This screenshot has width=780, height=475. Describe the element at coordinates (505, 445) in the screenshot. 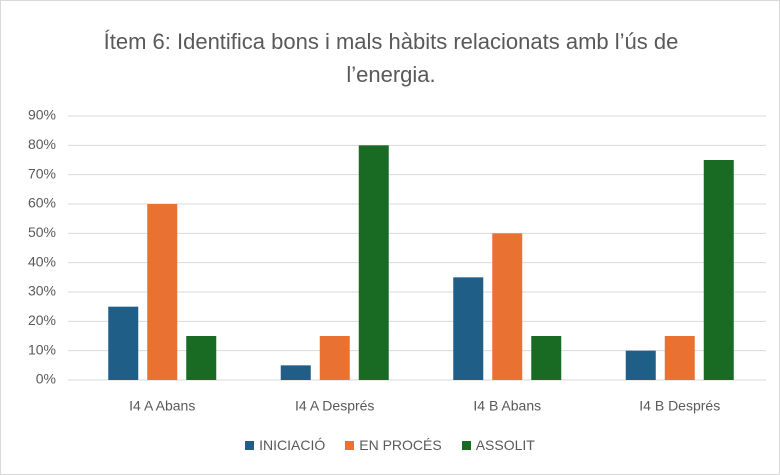

I see `legend-label: ASSOLIT` at that location.